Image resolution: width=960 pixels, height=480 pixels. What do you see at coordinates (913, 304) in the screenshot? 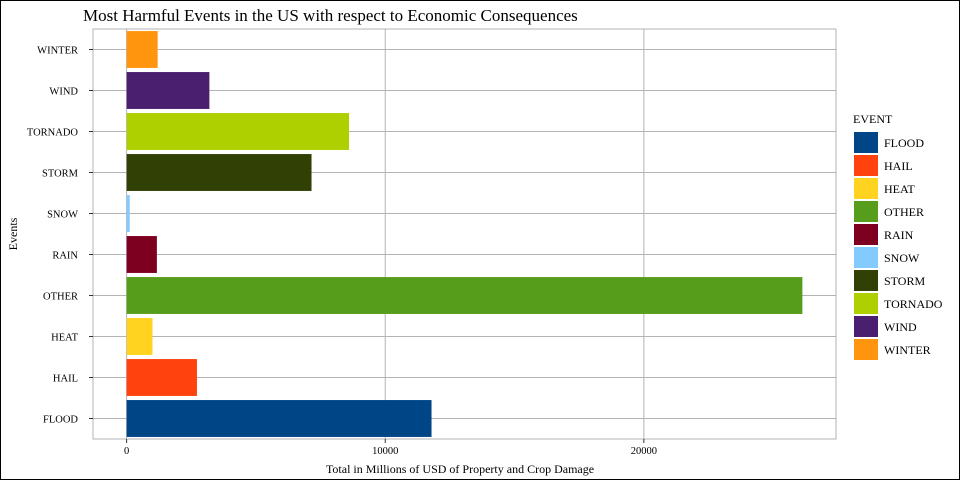
I see `legend-label-tornado: TORNADO` at bounding box center [913, 304].